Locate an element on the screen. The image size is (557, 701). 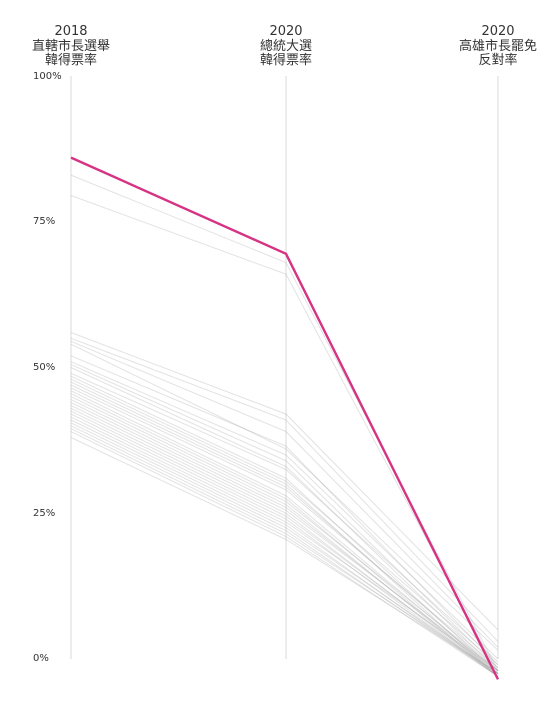
column-1-line1: 直轄市長選舉 is located at coordinates (71, 46).